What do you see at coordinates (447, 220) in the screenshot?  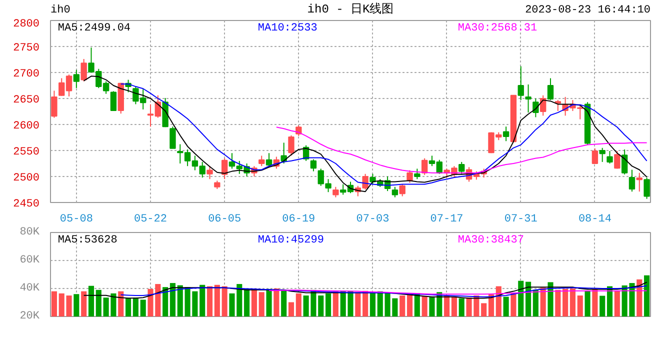 I see `x-tick-label: 07-17` at bounding box center [447, 220].